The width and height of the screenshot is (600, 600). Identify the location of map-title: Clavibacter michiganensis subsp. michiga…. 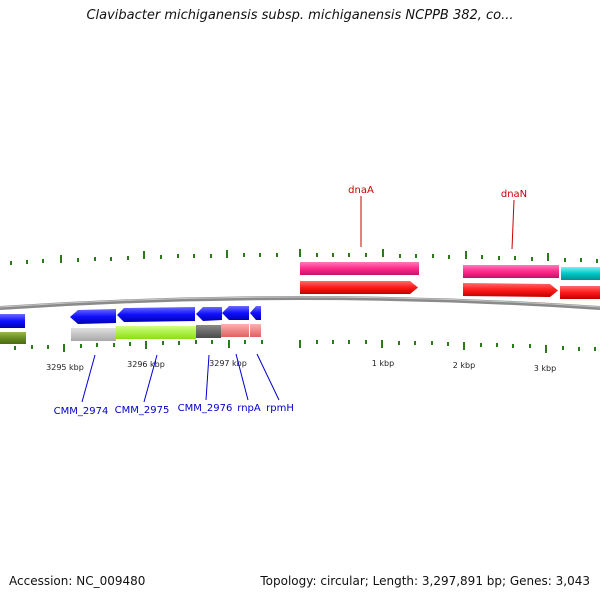
(300, 15).